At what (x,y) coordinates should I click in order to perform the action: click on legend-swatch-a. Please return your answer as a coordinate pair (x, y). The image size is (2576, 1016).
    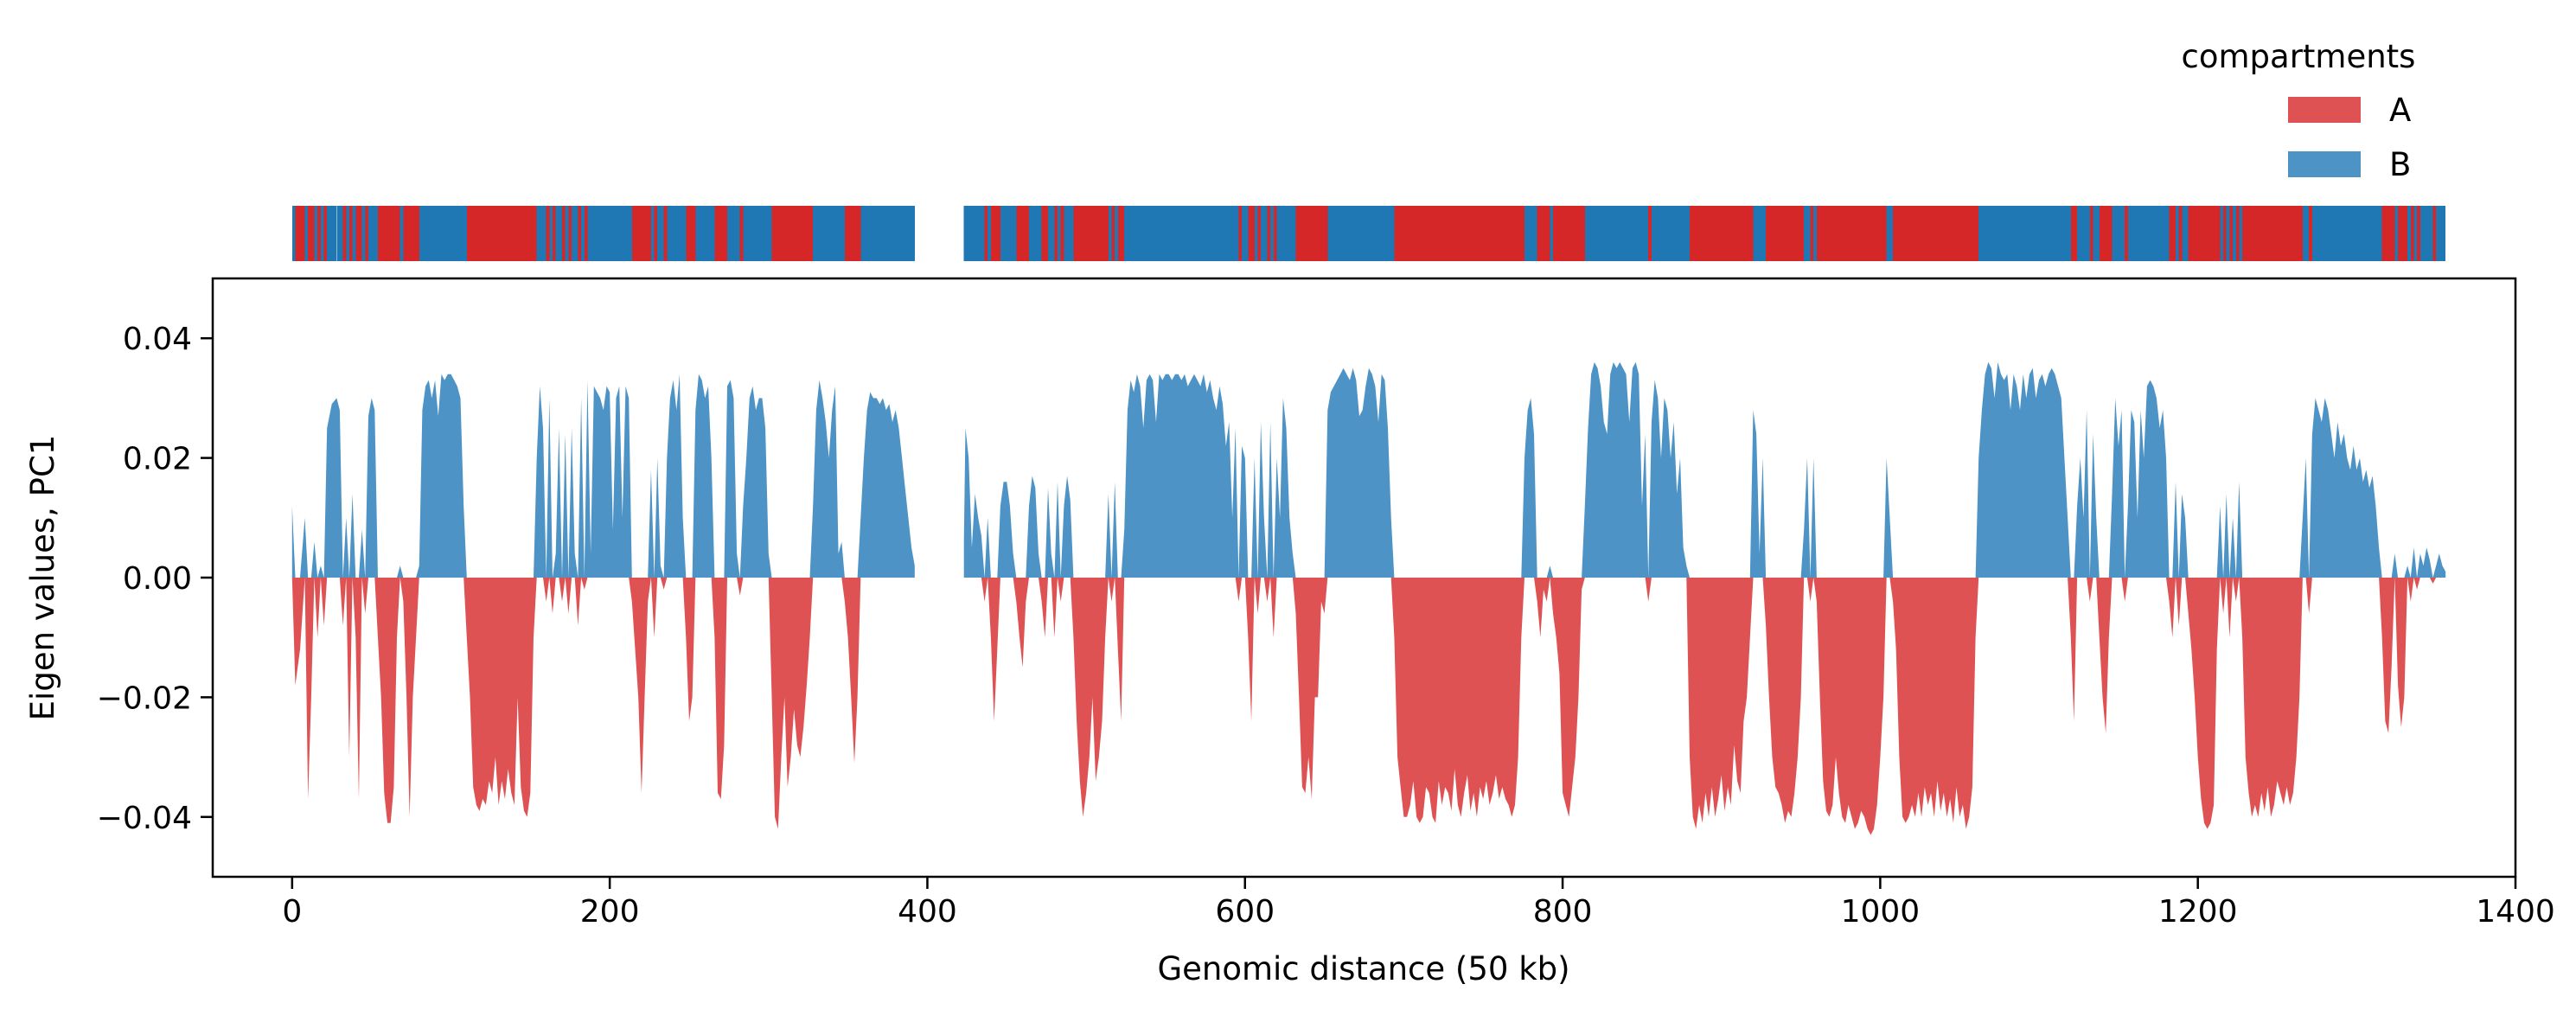
    Looking at the image, I should click on (2325, 110).